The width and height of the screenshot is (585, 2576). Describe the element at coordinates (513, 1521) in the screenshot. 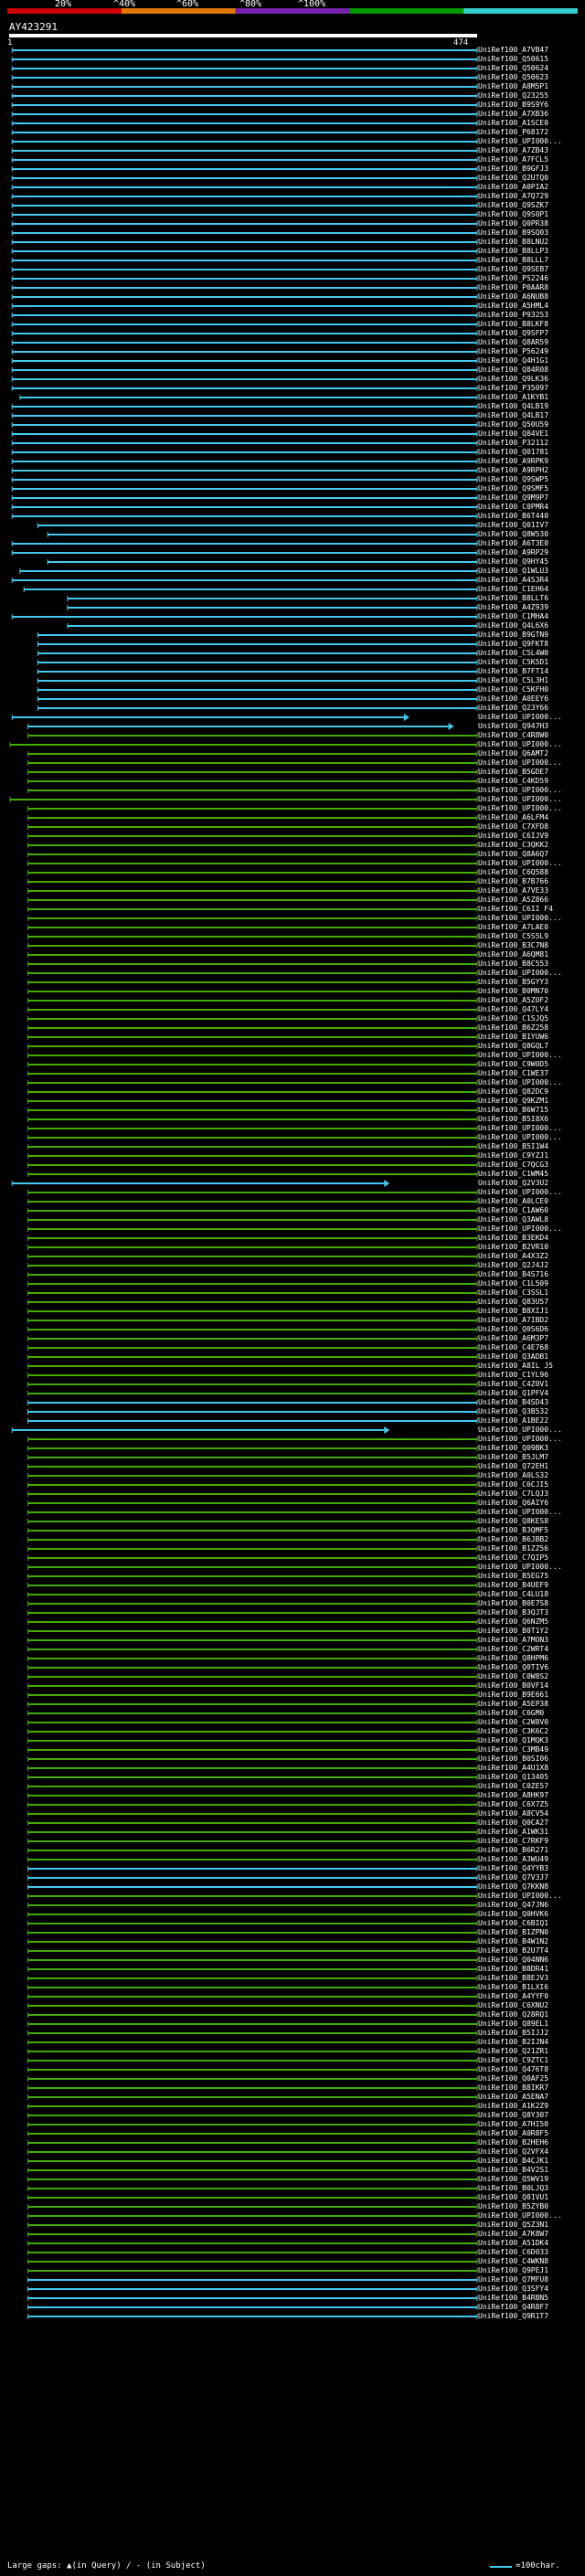

I see `hit-label: UniRef100_Q8KES8` at that location.